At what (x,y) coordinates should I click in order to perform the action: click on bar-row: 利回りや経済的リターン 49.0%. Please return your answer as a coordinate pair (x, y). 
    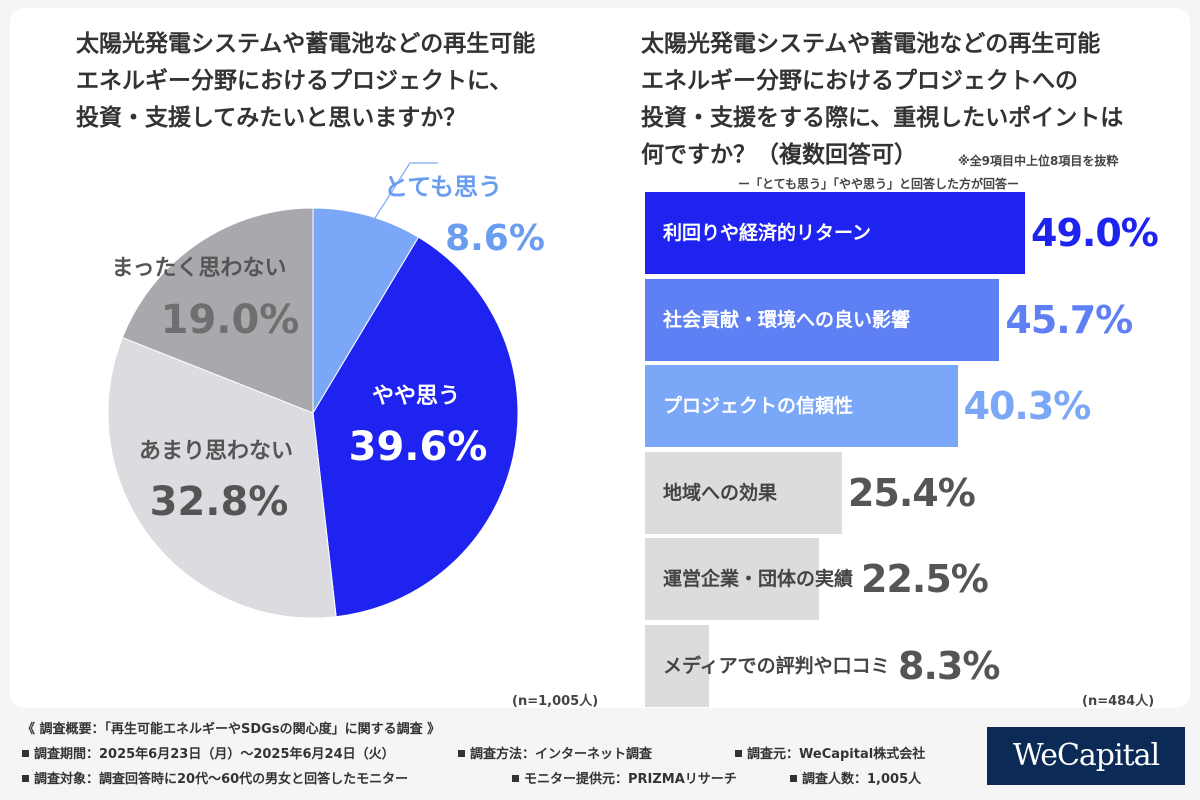
    Looking at the image, I should click on (915, 233).